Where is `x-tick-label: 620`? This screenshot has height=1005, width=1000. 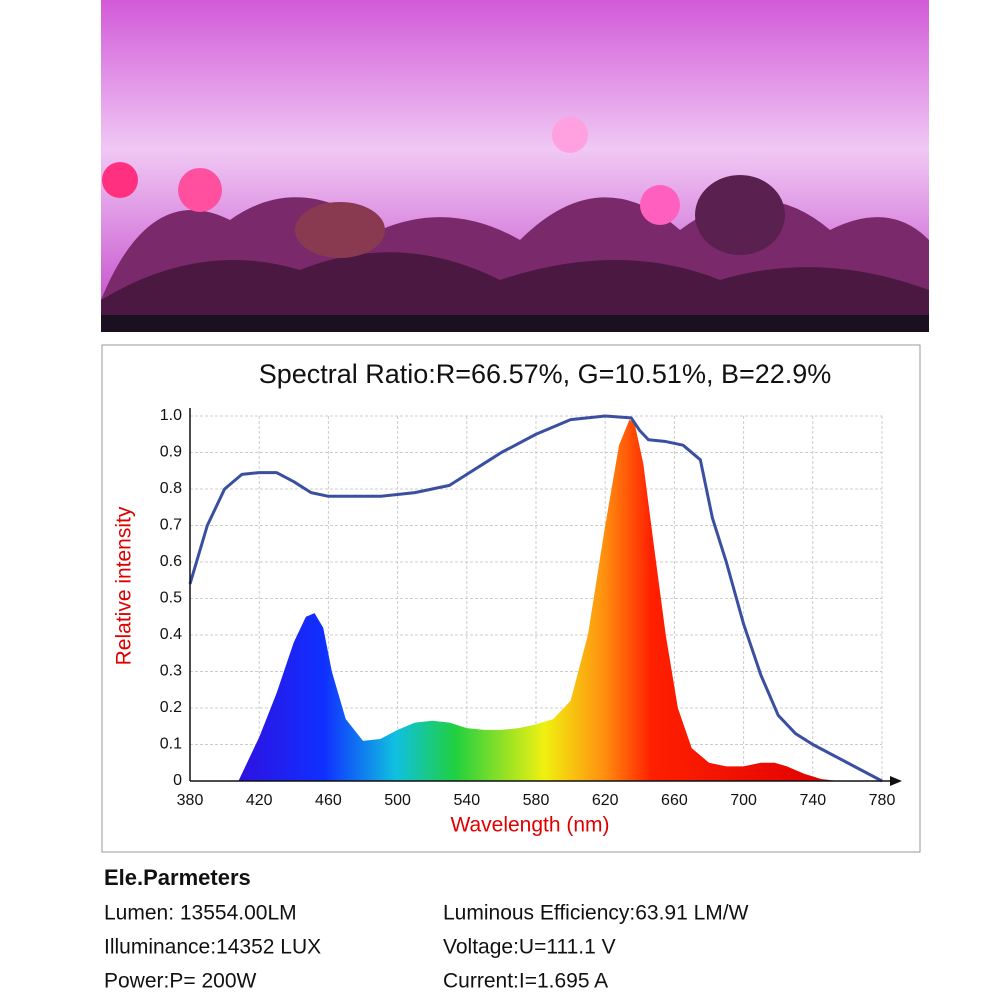
x-tick-label: 620 is located at coordinates (605, 800).